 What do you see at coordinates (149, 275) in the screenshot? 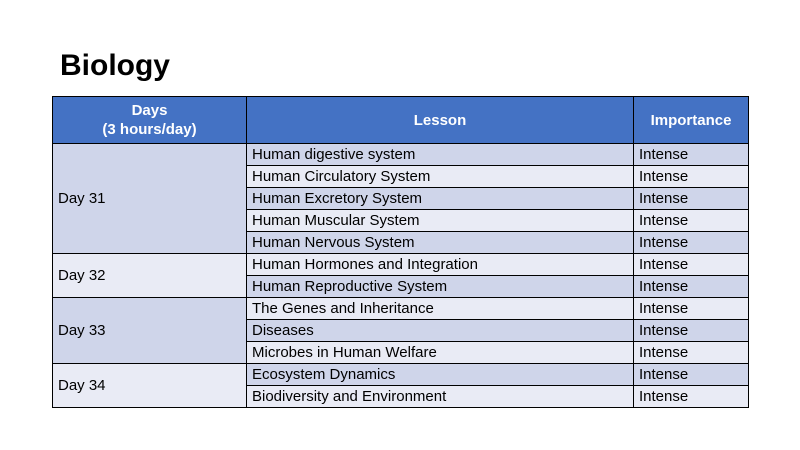
I see `day-cell: Day 32` at bounding box center [149, 275].